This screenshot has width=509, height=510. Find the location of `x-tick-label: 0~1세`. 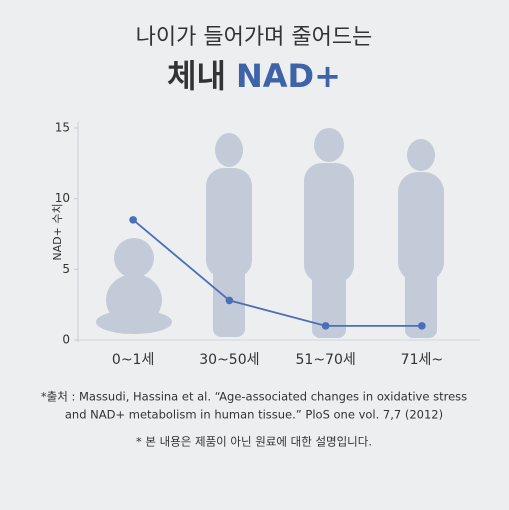

x-tick-label: 0~1세 is located at coordinates (133, 360).